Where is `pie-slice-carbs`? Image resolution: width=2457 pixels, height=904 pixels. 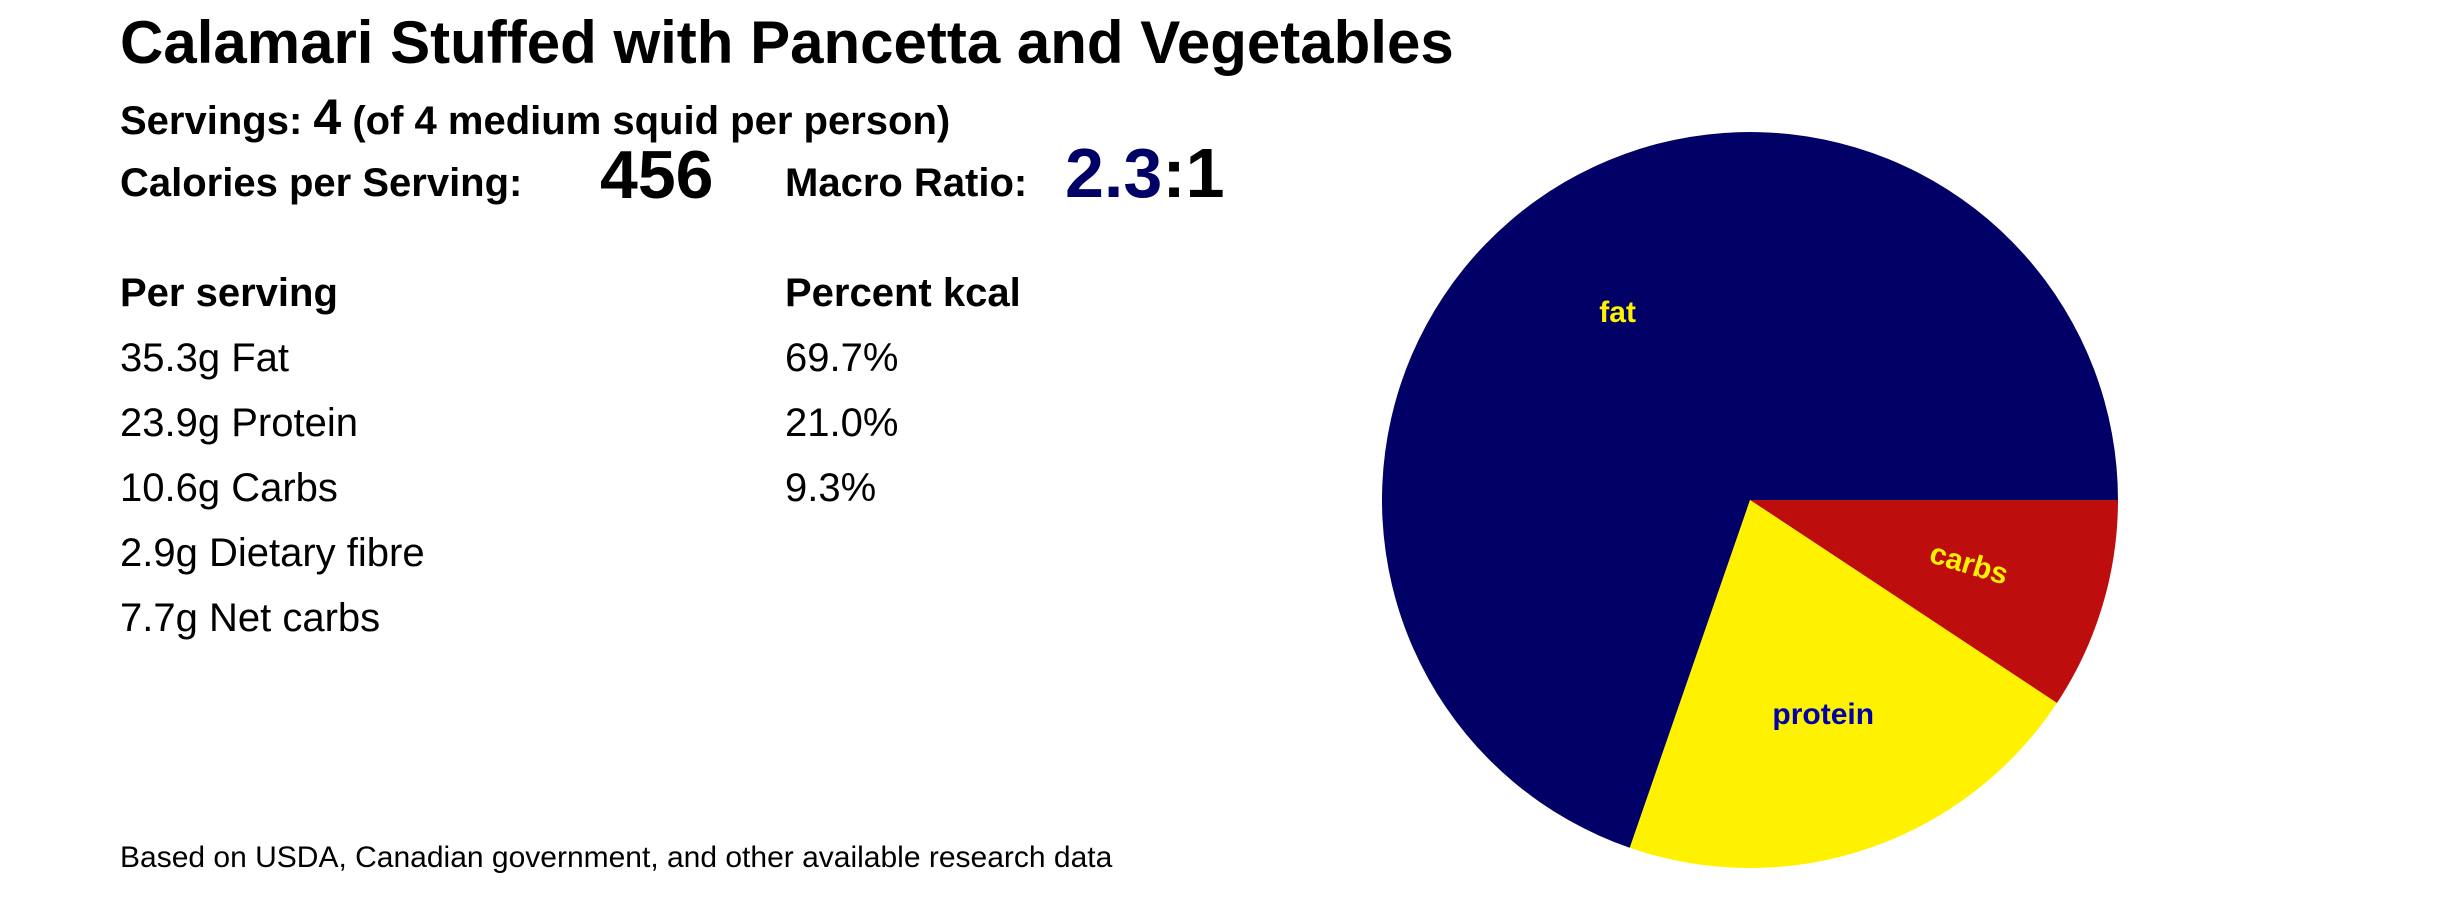 pie-slice-carbs is located at coordinates (1934, 602).